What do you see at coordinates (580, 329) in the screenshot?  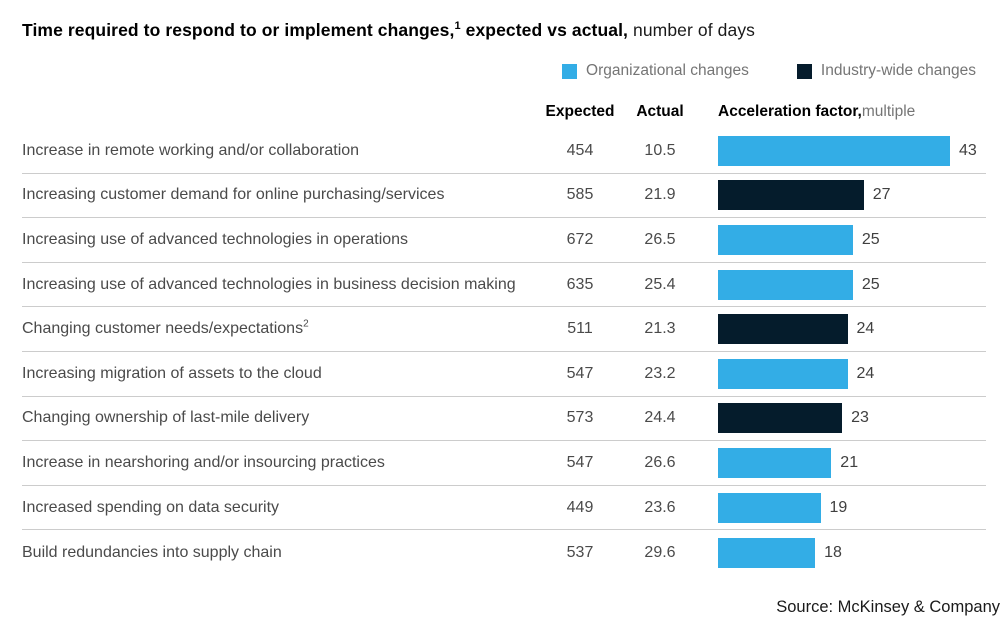 I see `expected-value: 511` at bounding box center [580, 329].